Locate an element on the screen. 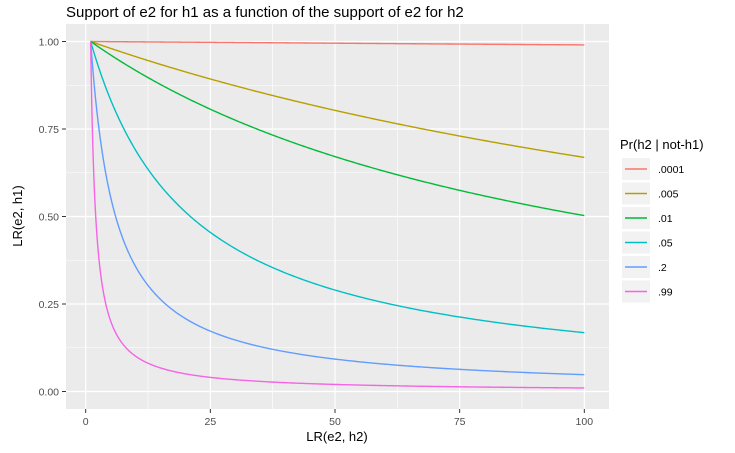 The height and width of the screenshot is (453, 735). x-tick-label: 25 is located at coordinates (211, 422).